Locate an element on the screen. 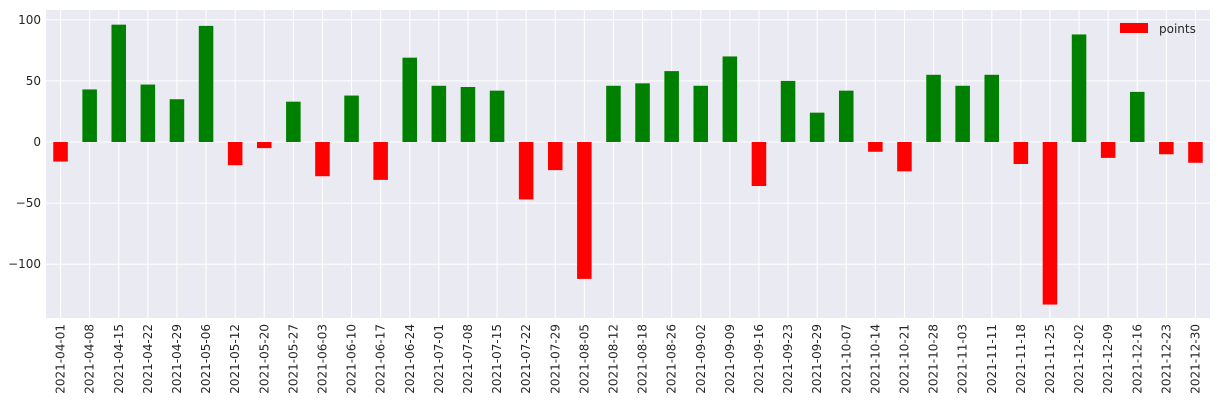 Image resolution: width=1218 pixels, height=404 pixels. x-tick-label: 2021-05-20 is located at coordinates (264, 359).